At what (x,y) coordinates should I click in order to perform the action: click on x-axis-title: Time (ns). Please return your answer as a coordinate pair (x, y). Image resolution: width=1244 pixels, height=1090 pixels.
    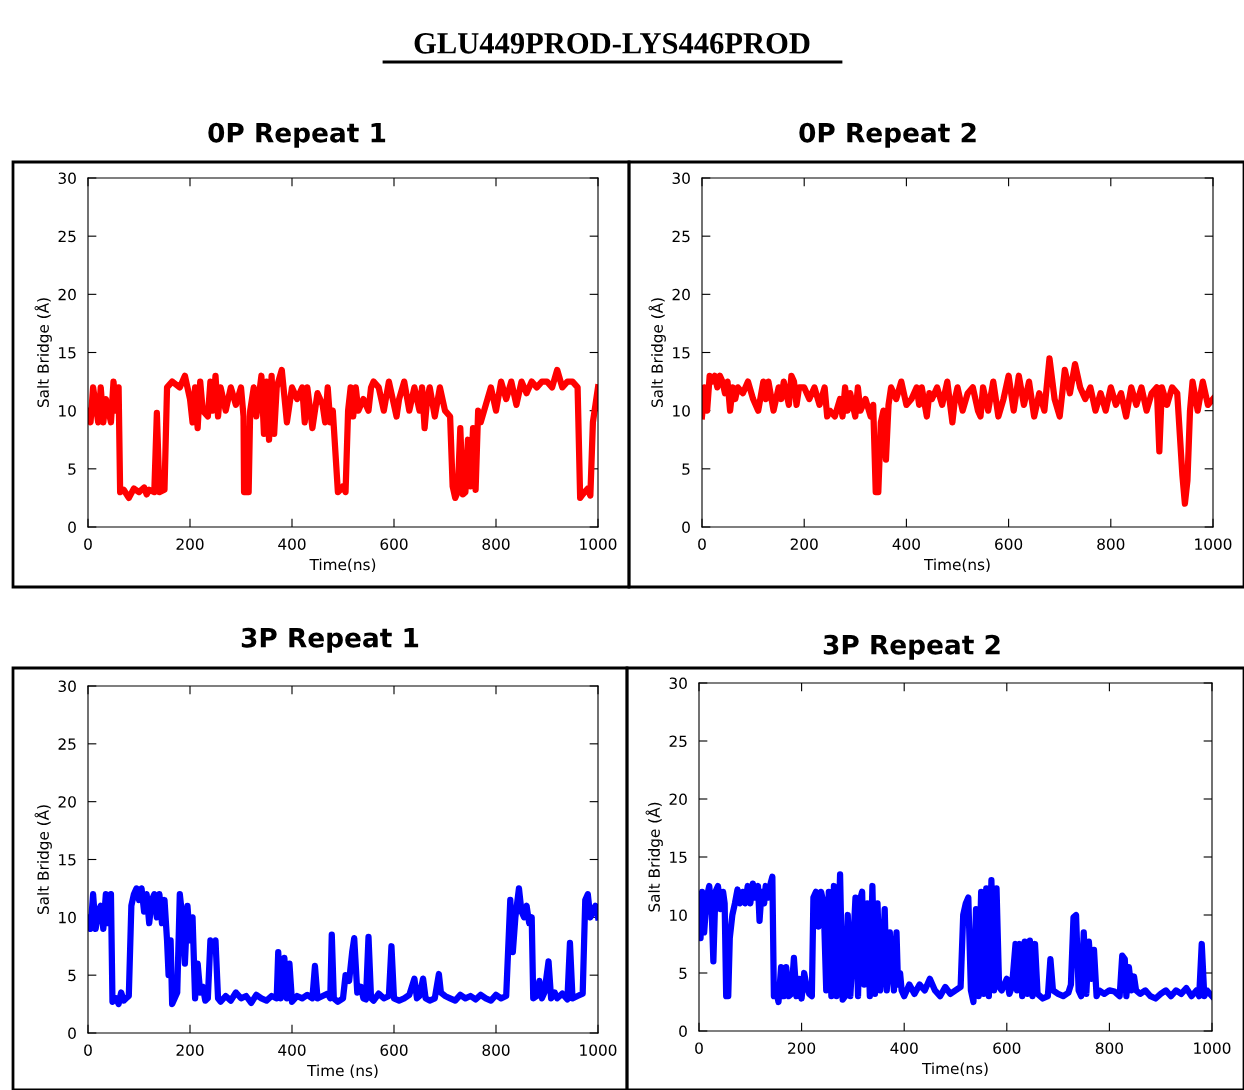
    Looking at the image, I should click on (342, 1071).